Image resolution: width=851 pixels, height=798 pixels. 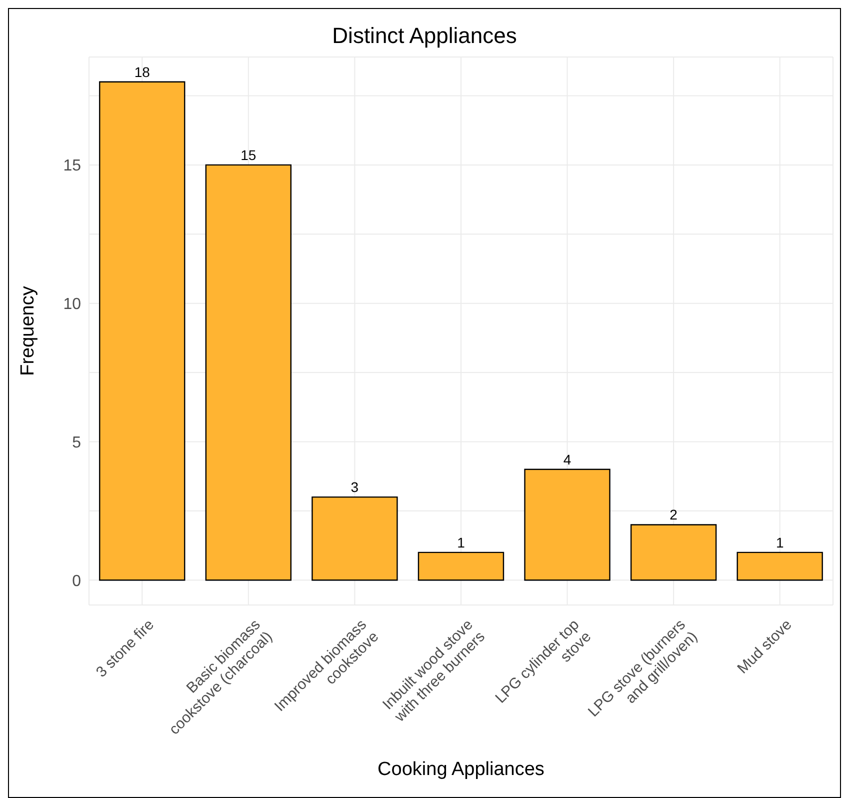 What do you see at coordinates (77, 581) in the screenshot?
I see `y-tick-label: 0` at bounding box center [77, 581].